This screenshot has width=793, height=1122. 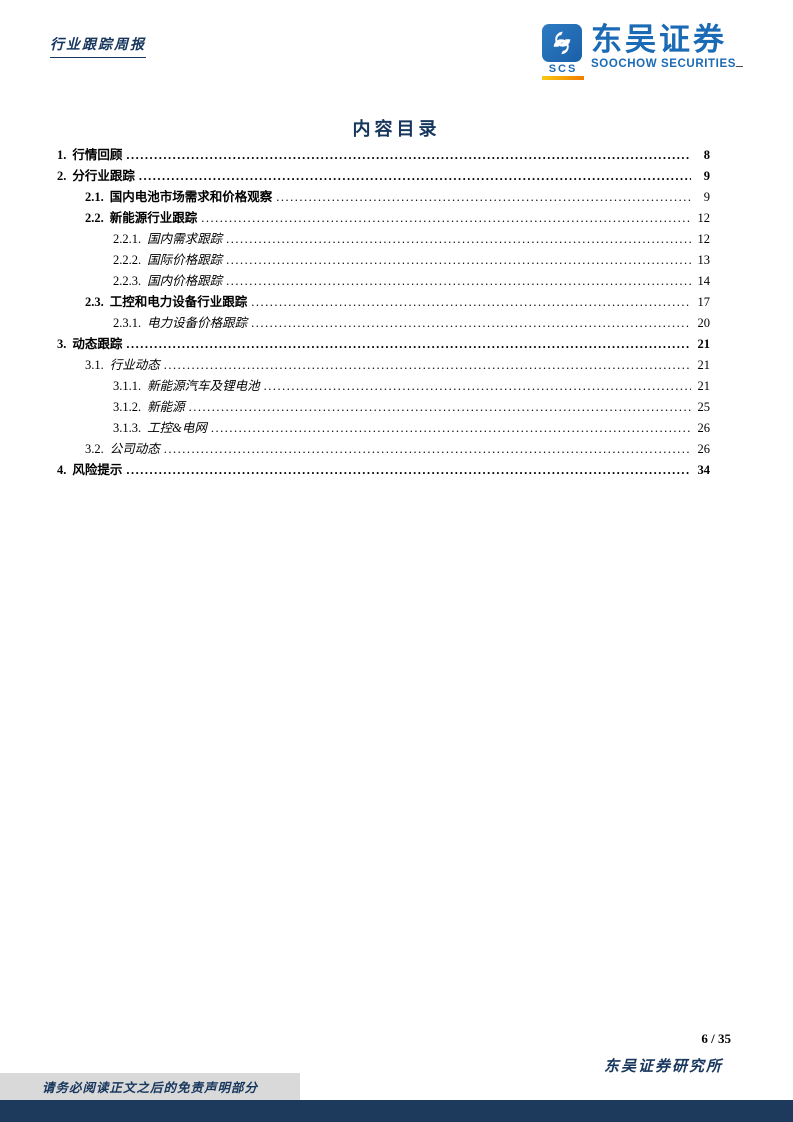 I want to click on toc-entry: 2.2.1. 国内需求跟踪 12, so click(x=383, y=239).